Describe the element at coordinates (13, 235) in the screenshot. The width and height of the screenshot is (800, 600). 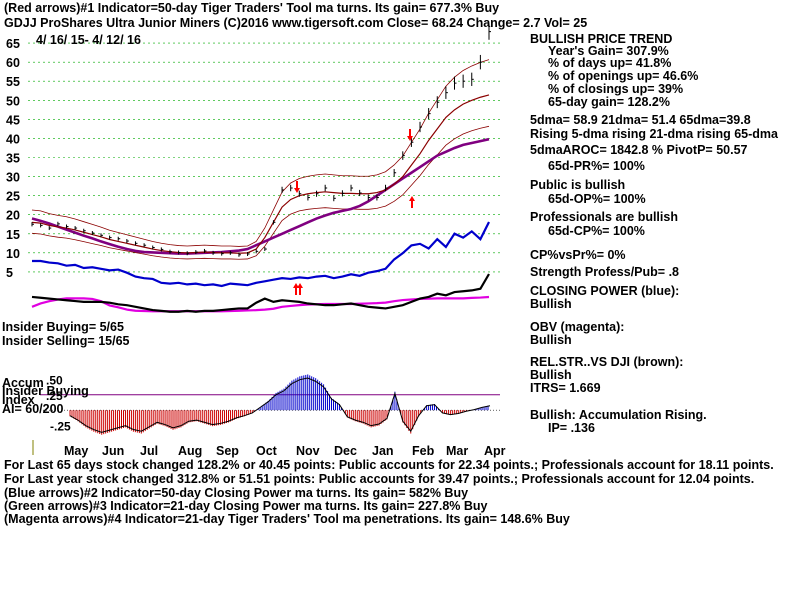
I see `y-tick-label: 15` at that location.